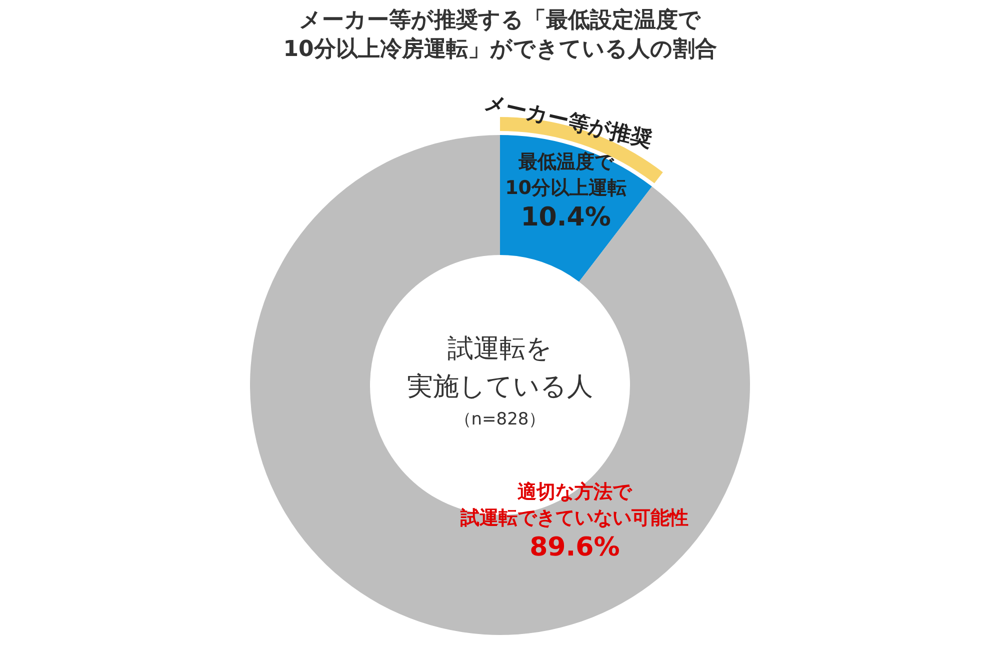  What do you see at coordinates (500, 419) in the screenshot?
I see `text: （n=828）` at bounding box center [500, 419].